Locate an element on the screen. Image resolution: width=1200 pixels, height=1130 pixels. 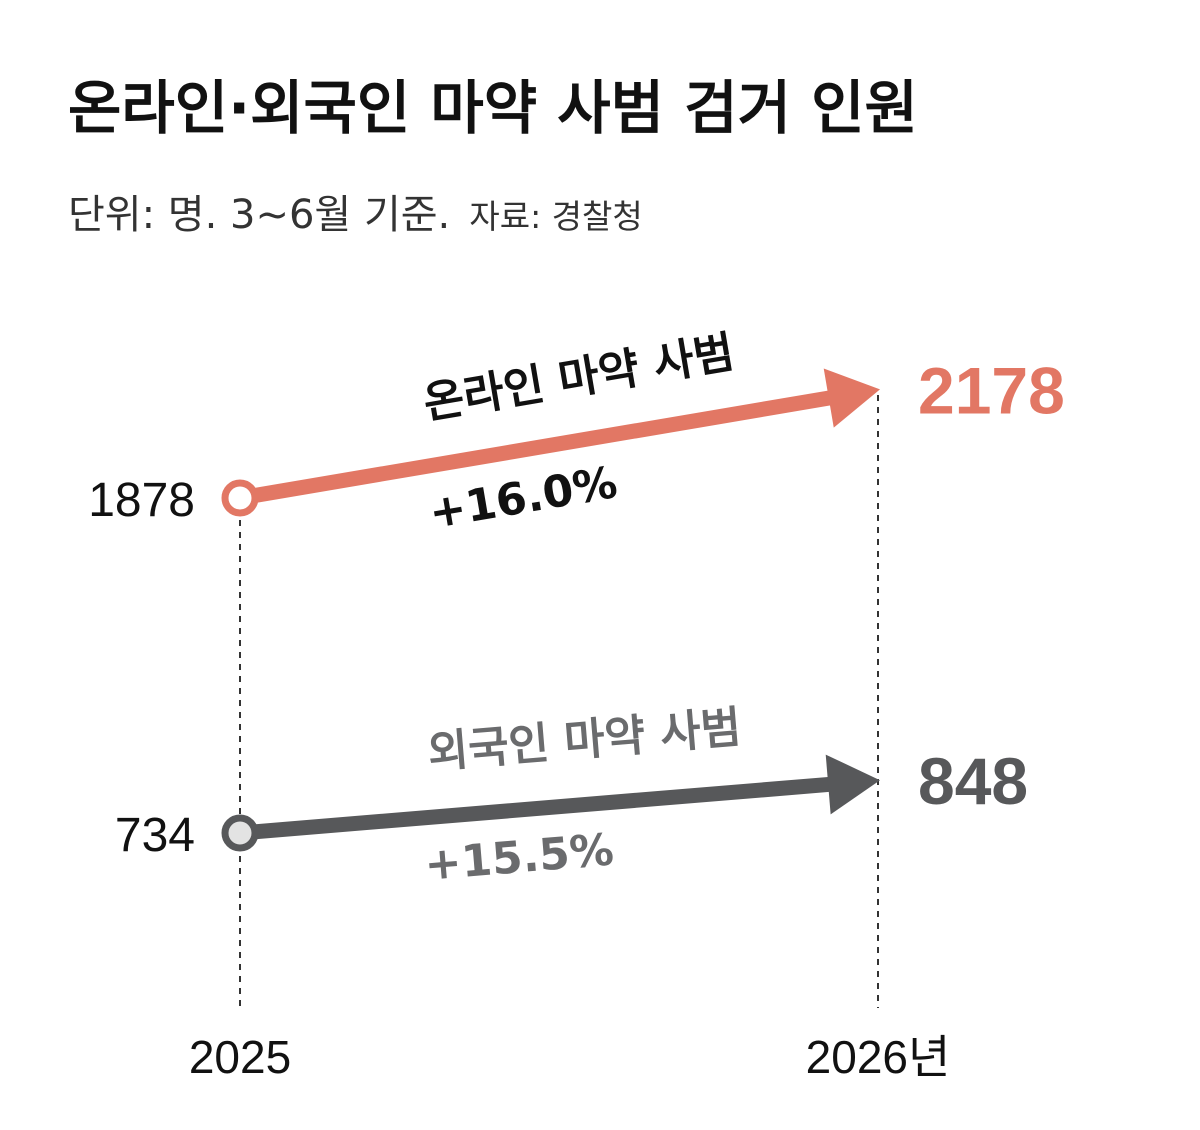
x-tick-label-2025: 2025 is located at coordinates (240, 1057).